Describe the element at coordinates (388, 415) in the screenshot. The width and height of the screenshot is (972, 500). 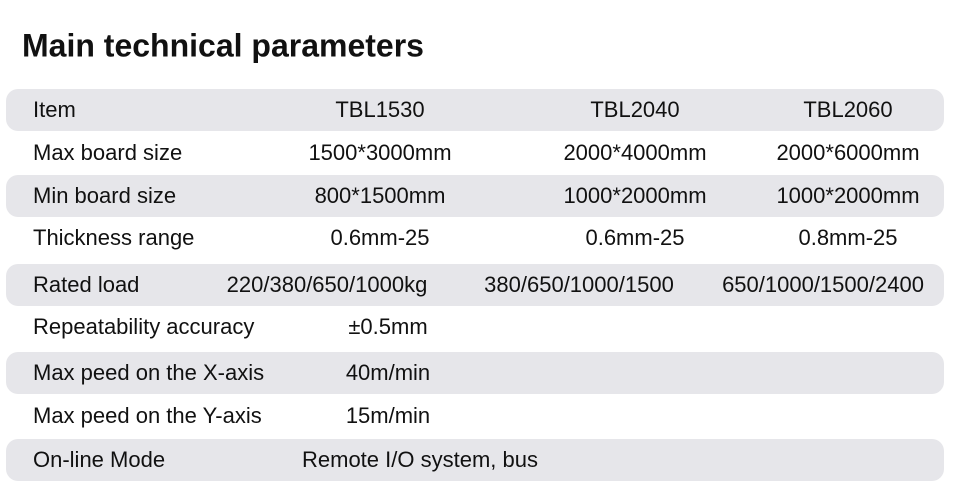
I see `cell: 15m/min` at that location.